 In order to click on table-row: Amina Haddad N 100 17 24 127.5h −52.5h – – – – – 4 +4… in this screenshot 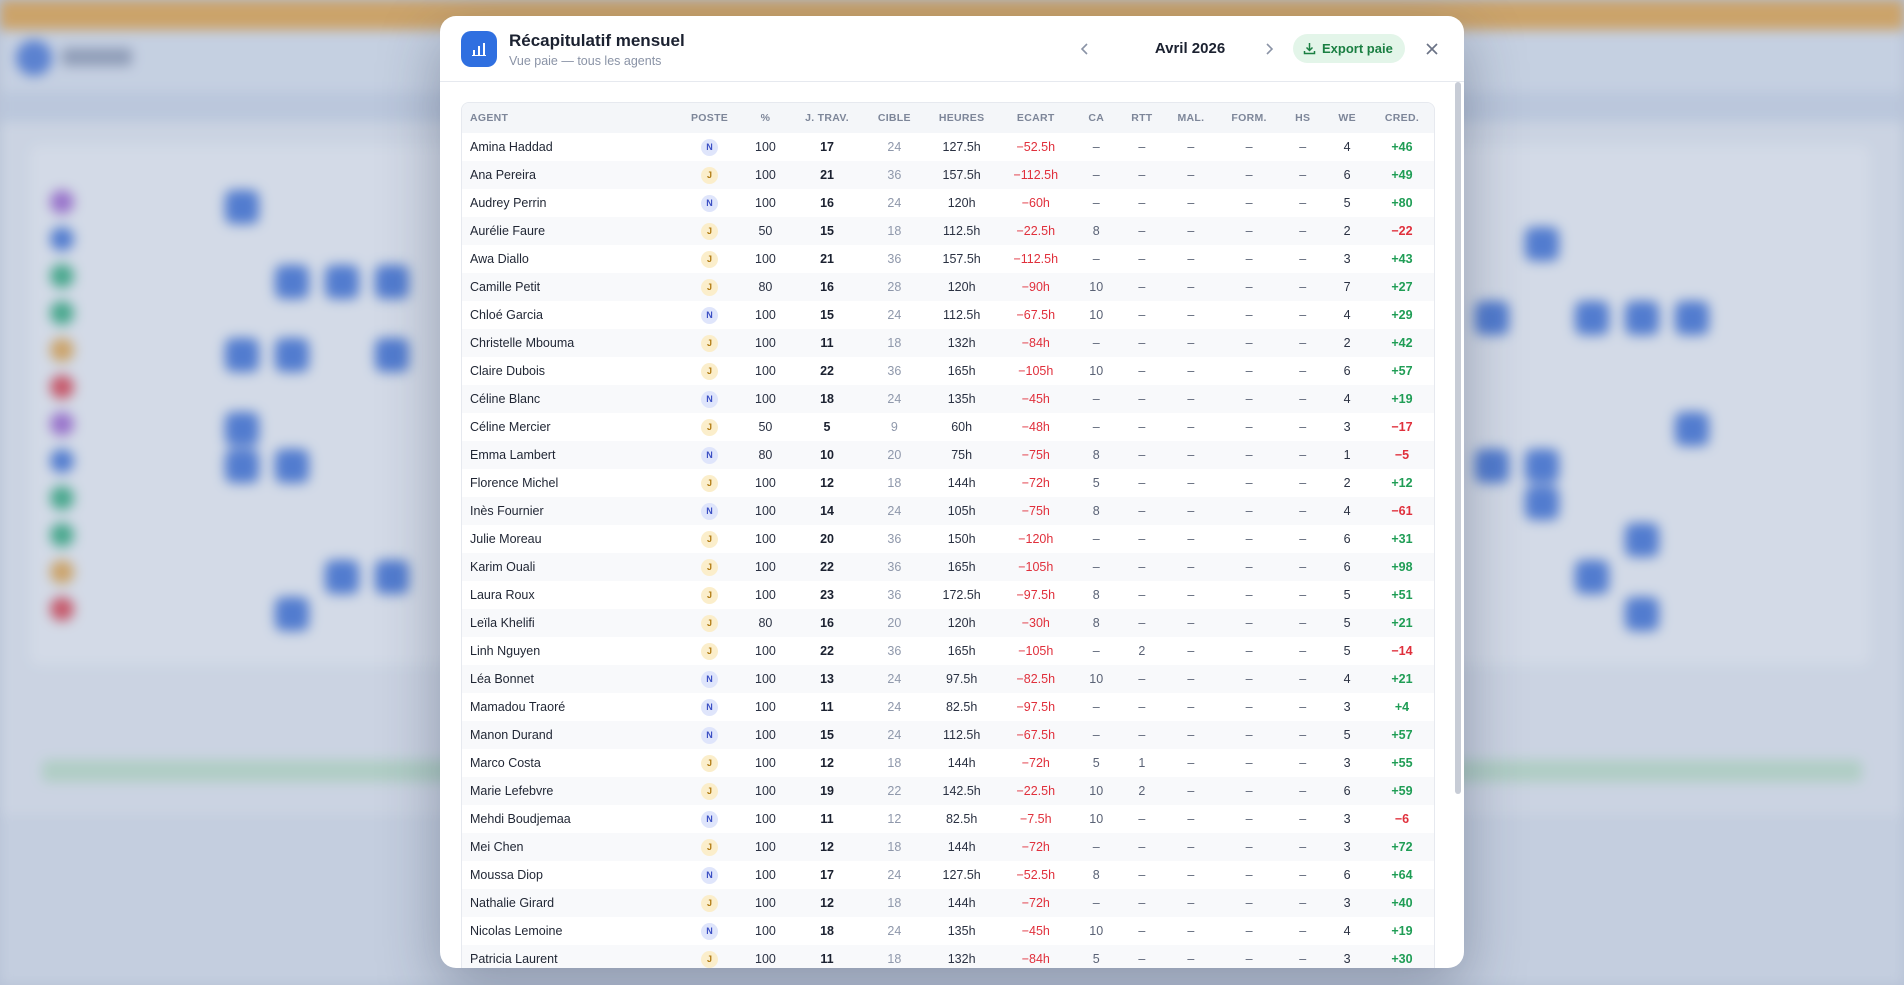, I will do `click(948, 147)`.